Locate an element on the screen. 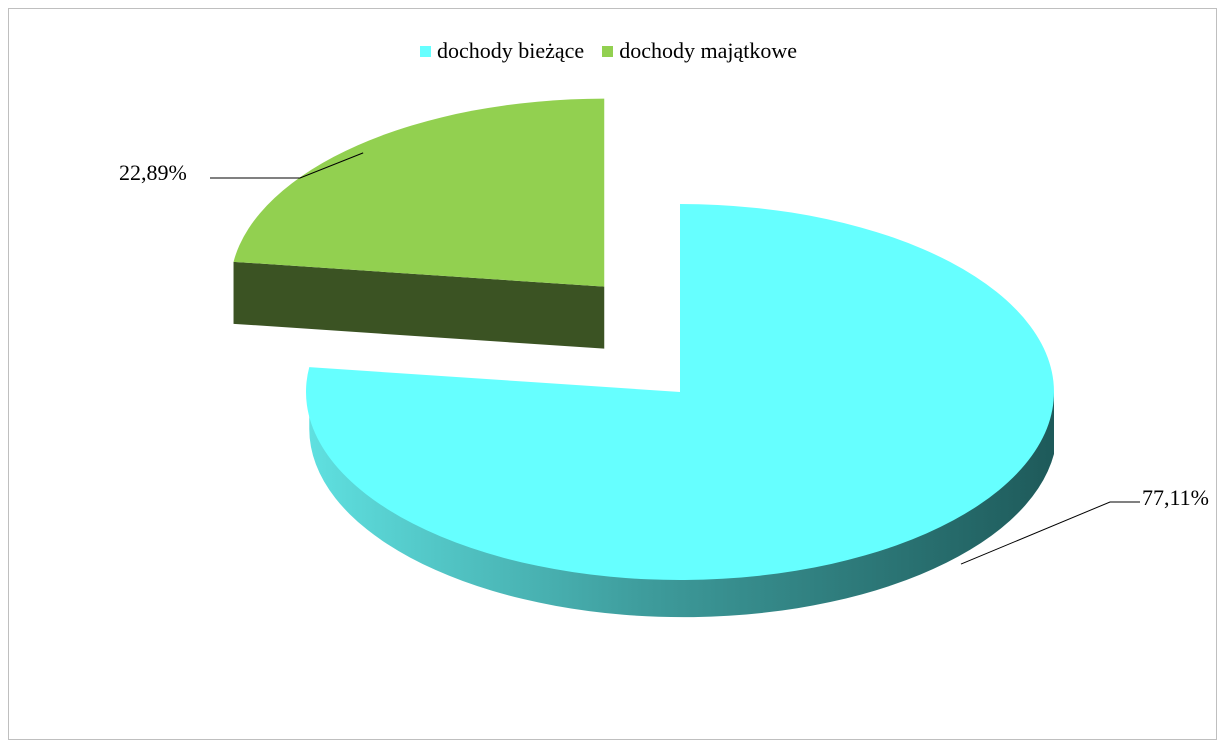 The height and width of the screenshot is (740, 1217). legend-item: dochody majątkowe is located at coordinates (699, 51).